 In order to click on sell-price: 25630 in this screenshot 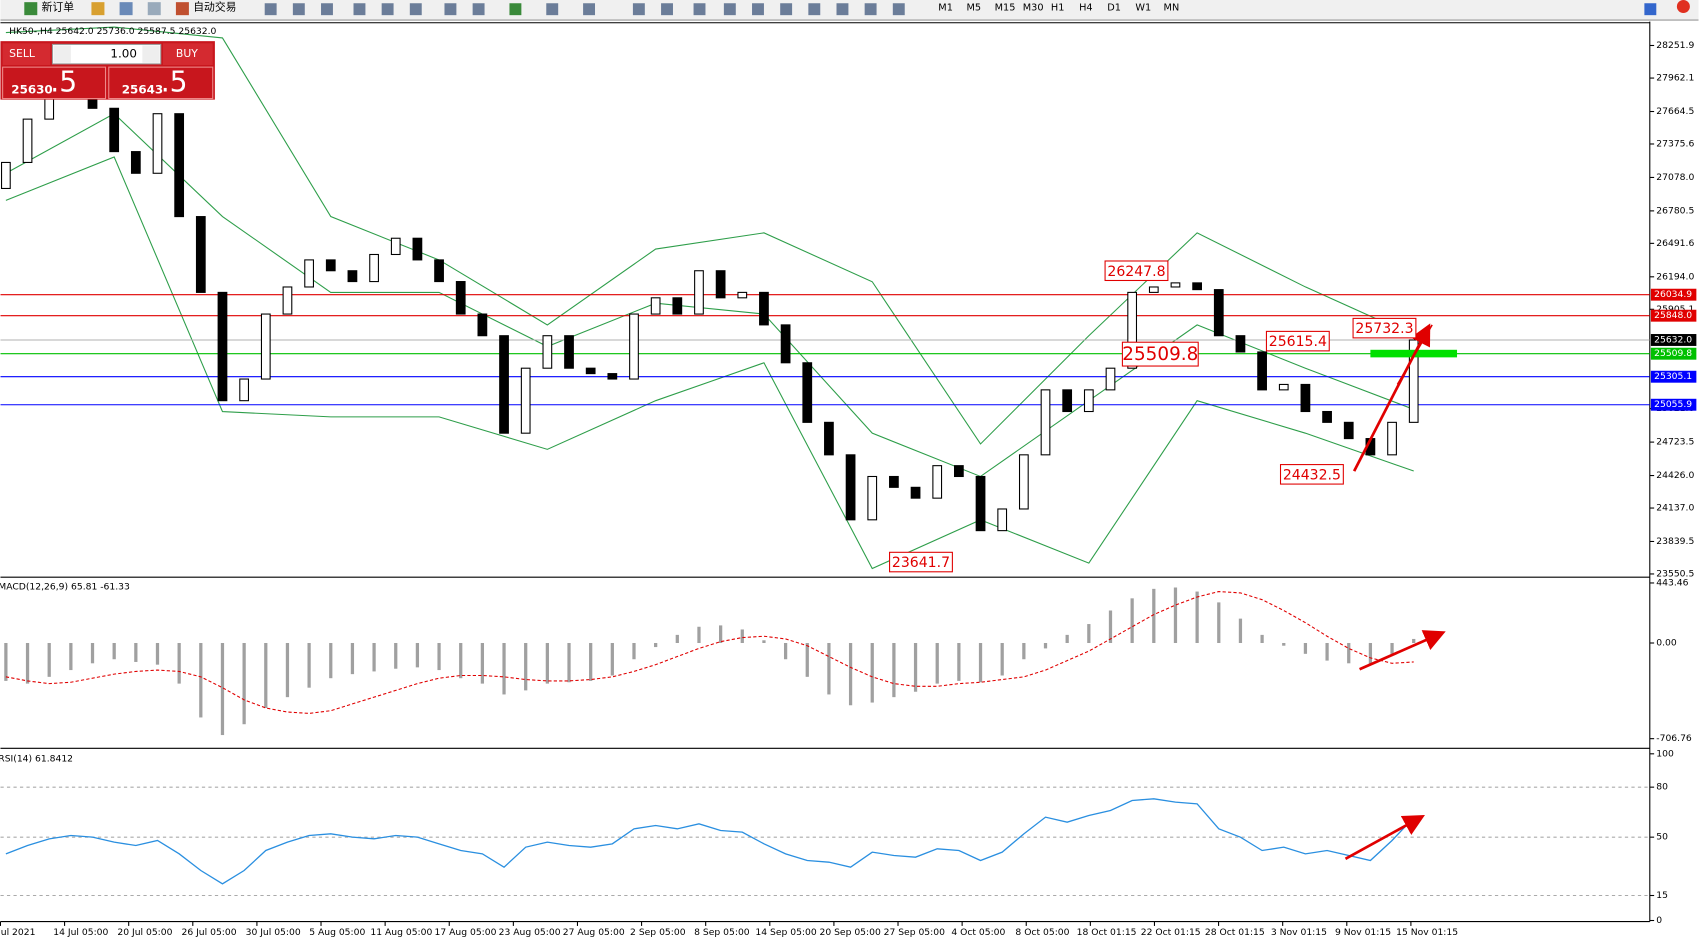, I will do `click(31, 89)`.